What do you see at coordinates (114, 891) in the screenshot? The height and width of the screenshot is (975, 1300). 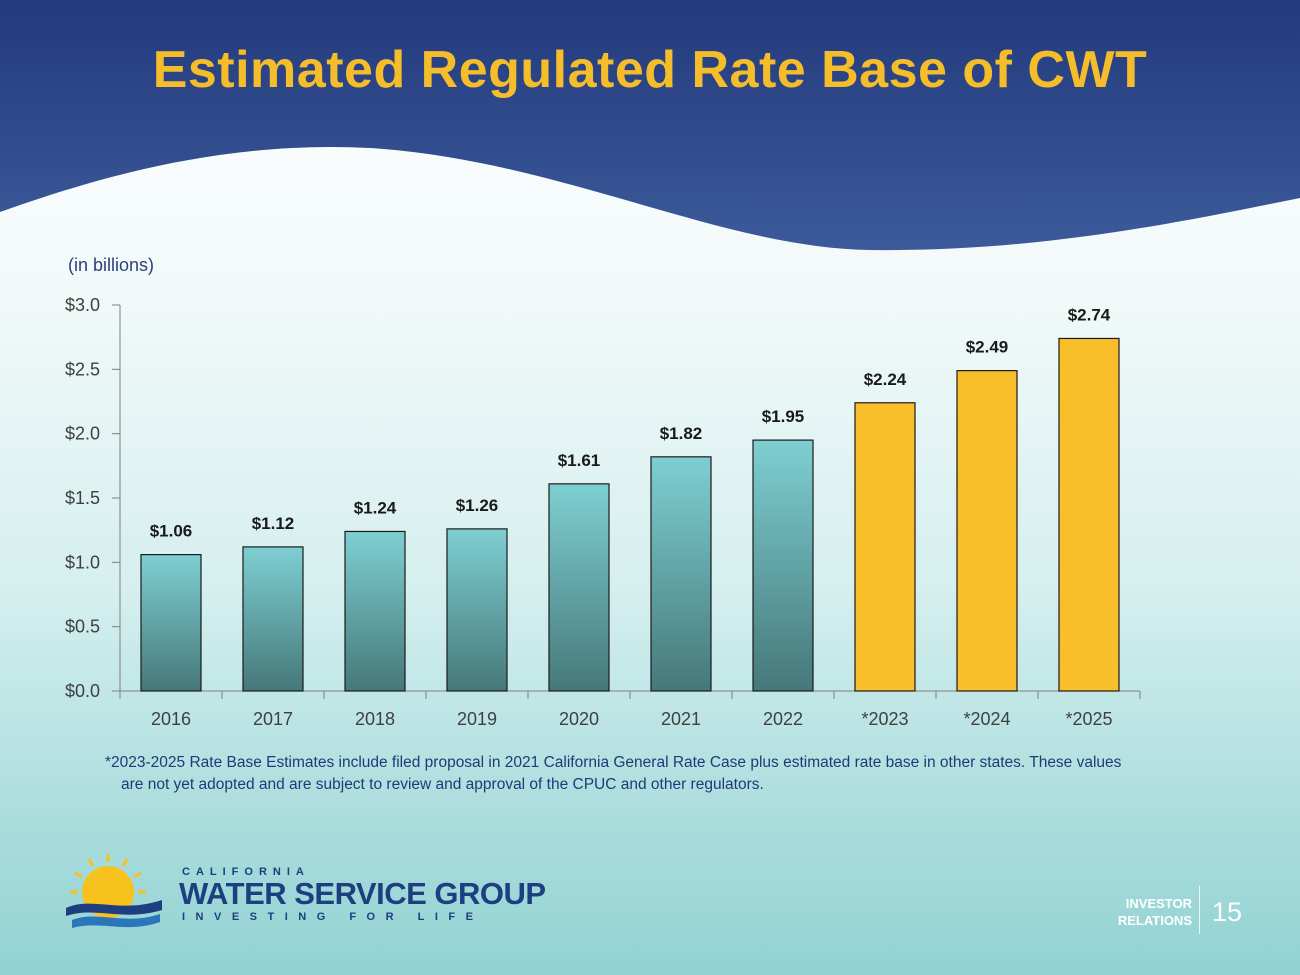 I see `sun-and-waves-icon` at bounding box center [114, 891].